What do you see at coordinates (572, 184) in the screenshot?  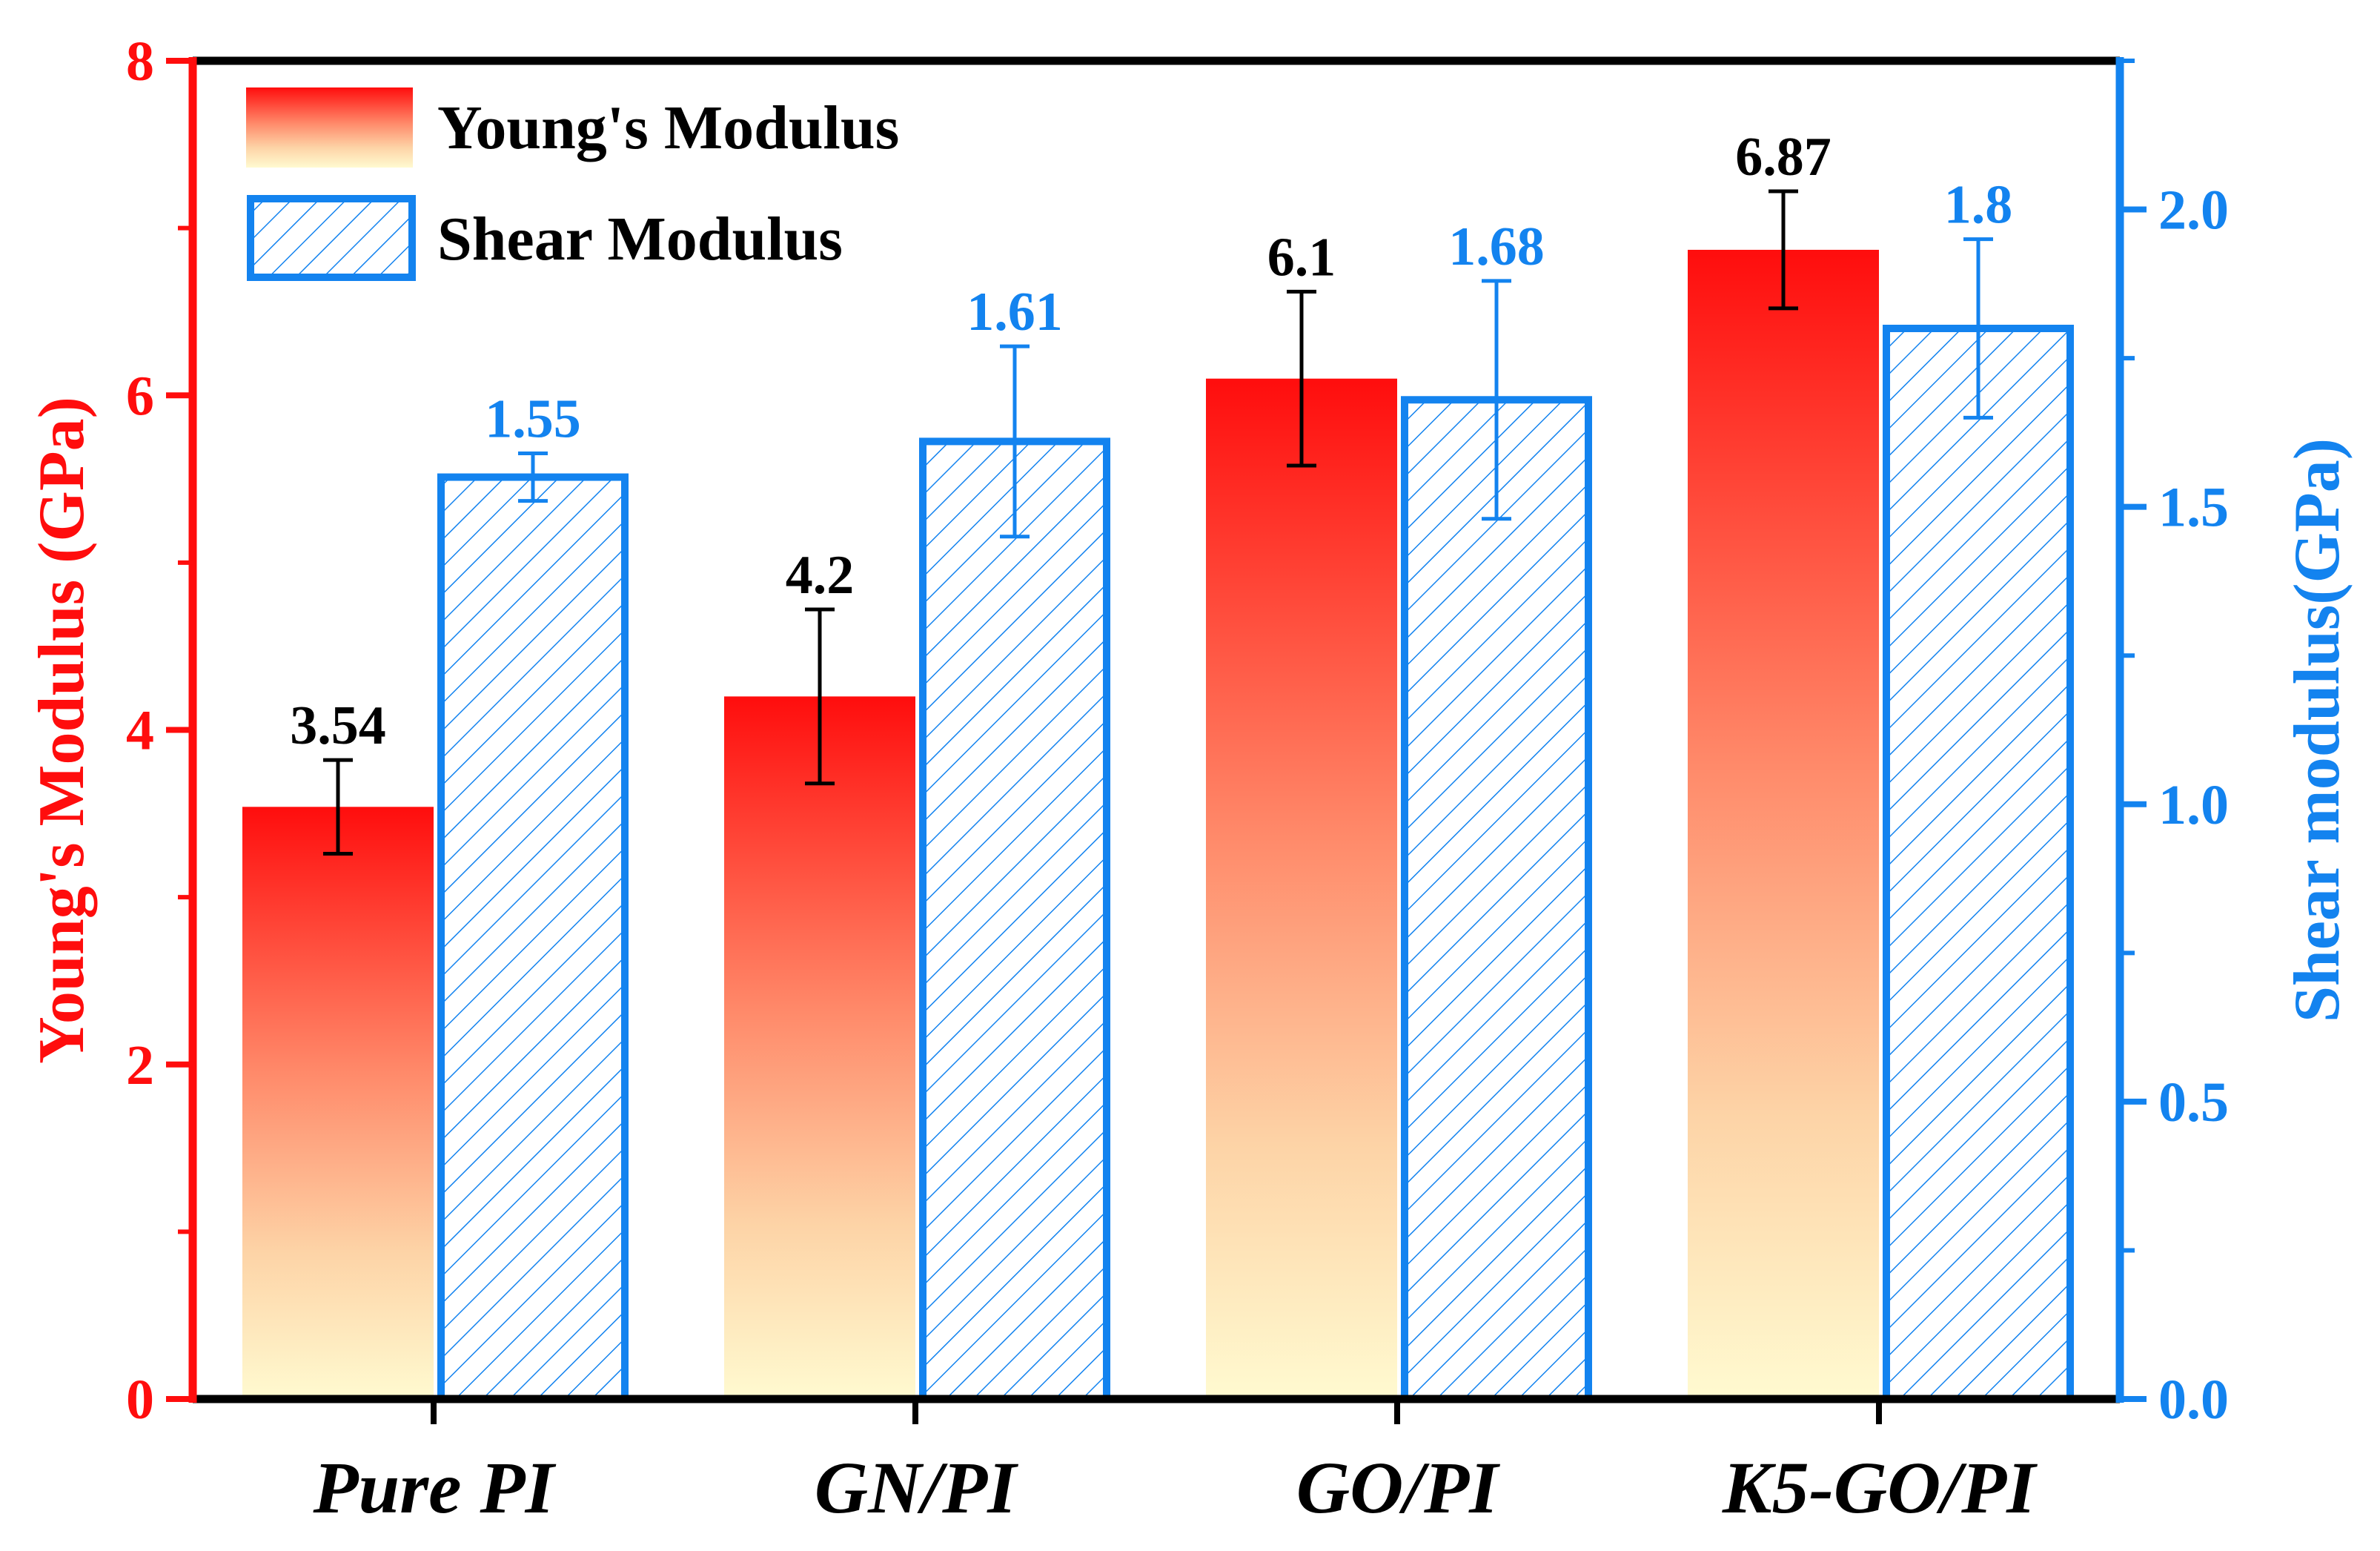 I see `legend: Young's Modulus Shear Modulus` at bounding box center [572, 184].